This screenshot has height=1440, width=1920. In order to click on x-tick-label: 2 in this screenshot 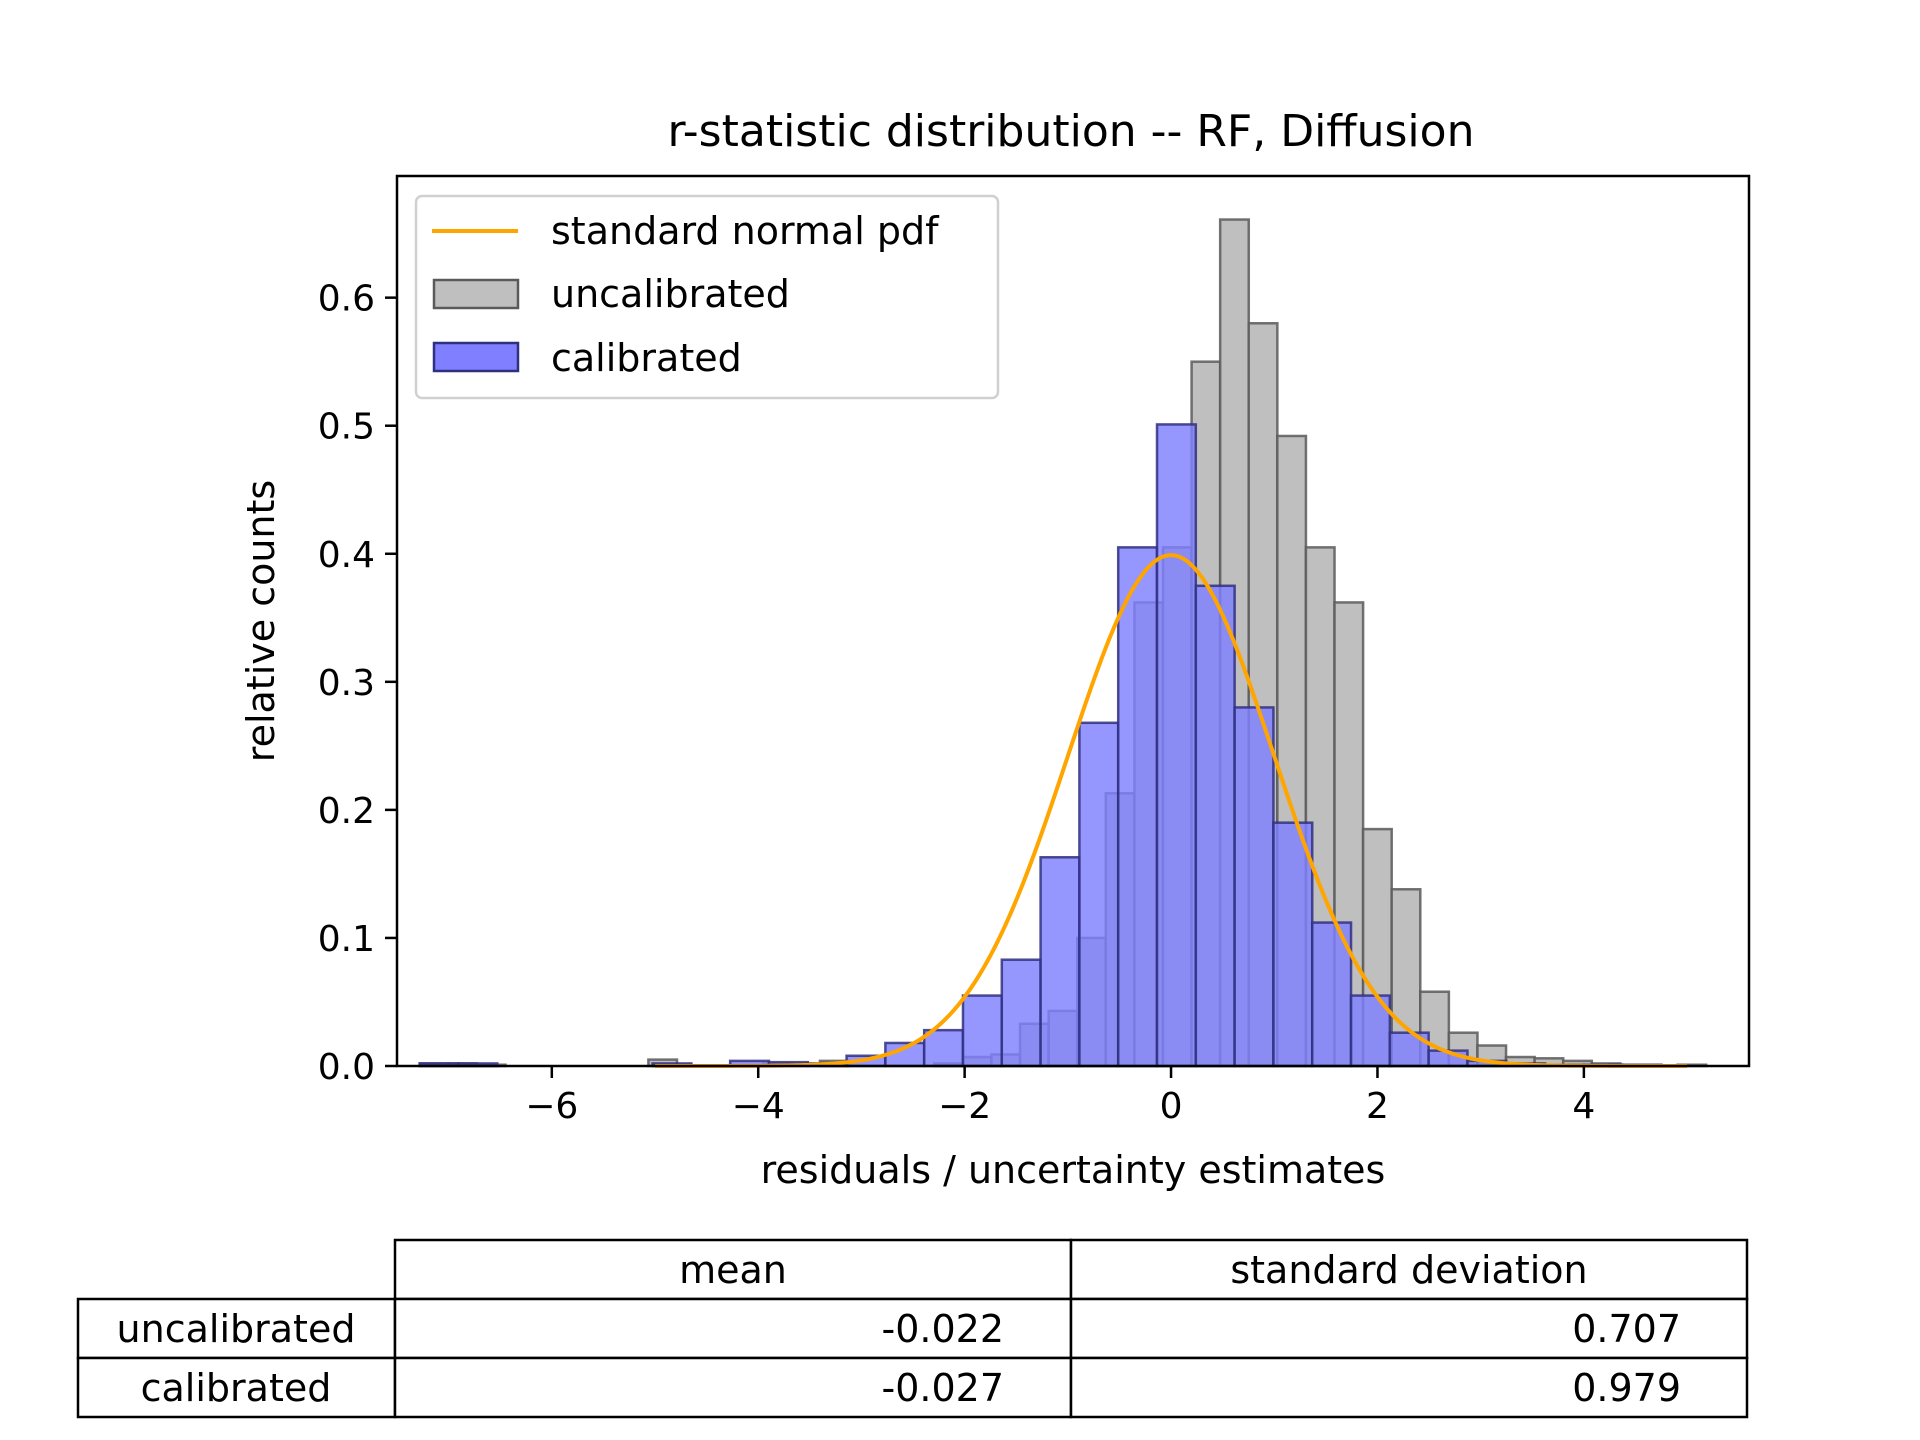, I will do `click(1377, 1106)`.